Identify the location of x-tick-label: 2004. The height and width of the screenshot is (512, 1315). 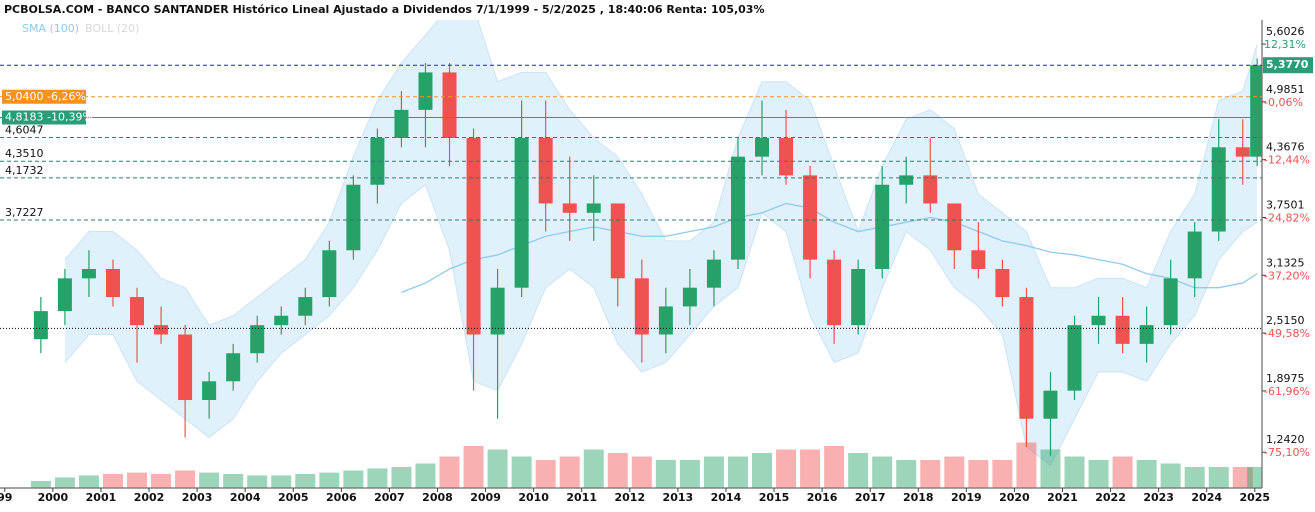
(245, 497).